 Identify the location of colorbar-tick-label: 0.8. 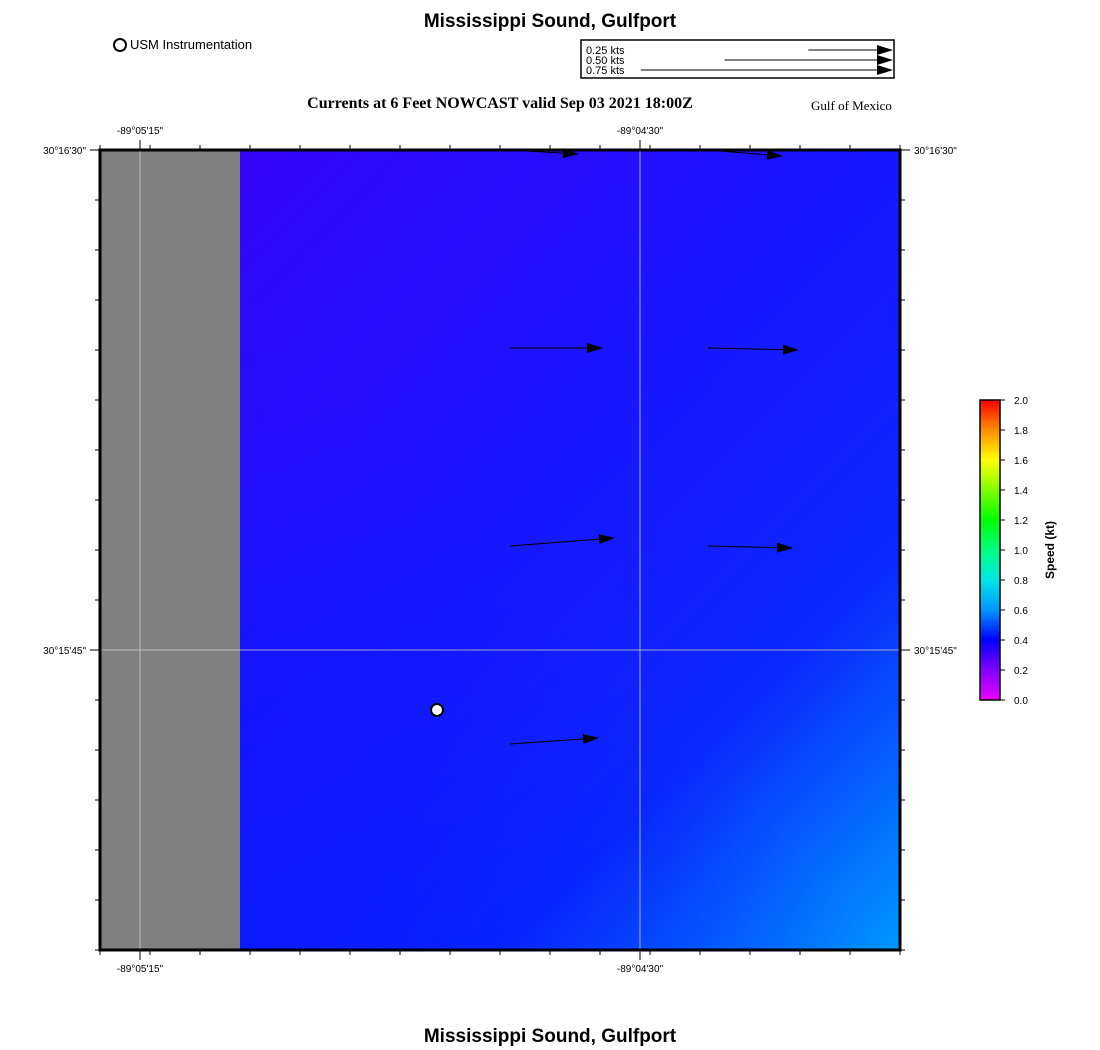
(1021, 581).